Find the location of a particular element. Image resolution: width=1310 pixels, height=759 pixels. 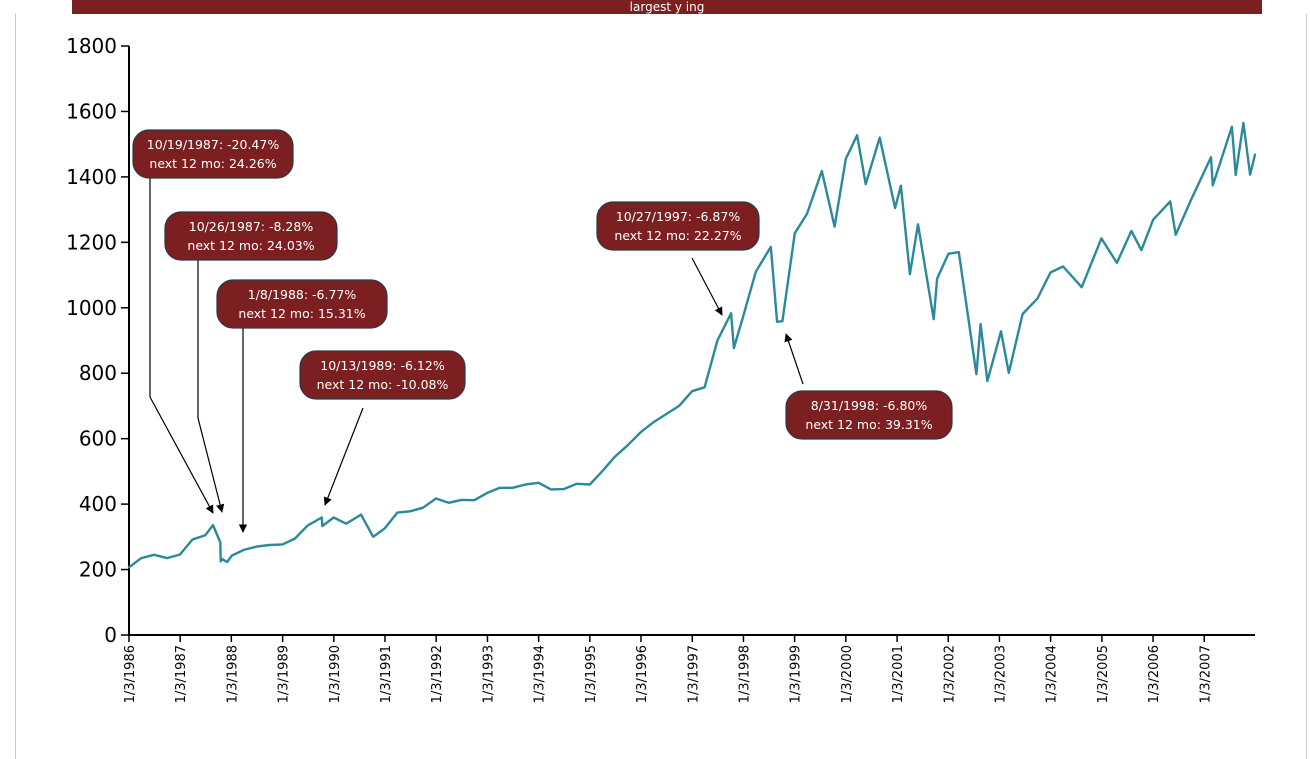

y-tick-label: 0 is located at coordinates (110, 635).